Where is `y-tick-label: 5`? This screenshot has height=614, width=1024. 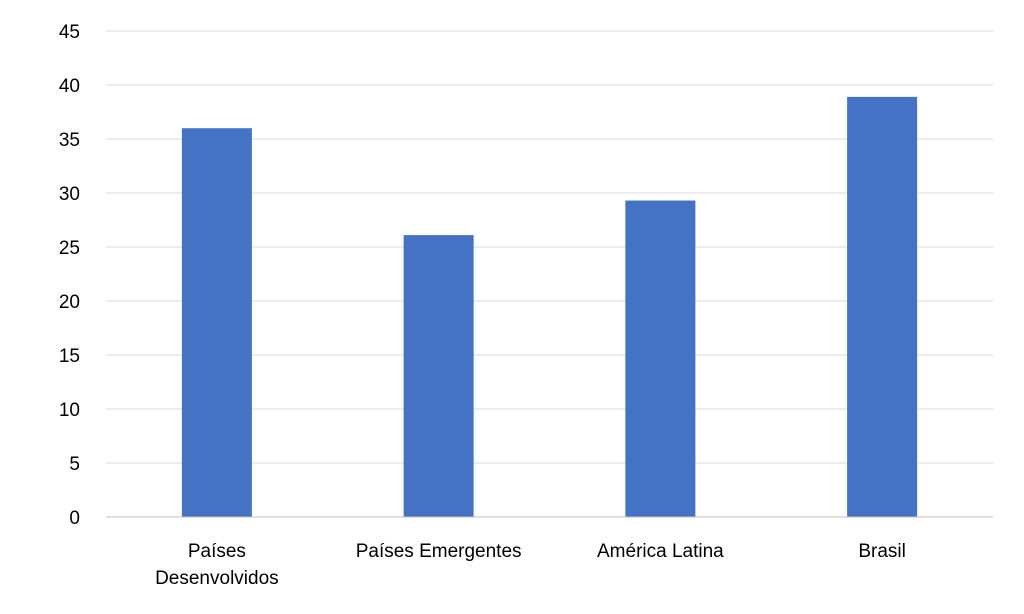
y-tick-label: 5 is located at coordinates (74, 464).